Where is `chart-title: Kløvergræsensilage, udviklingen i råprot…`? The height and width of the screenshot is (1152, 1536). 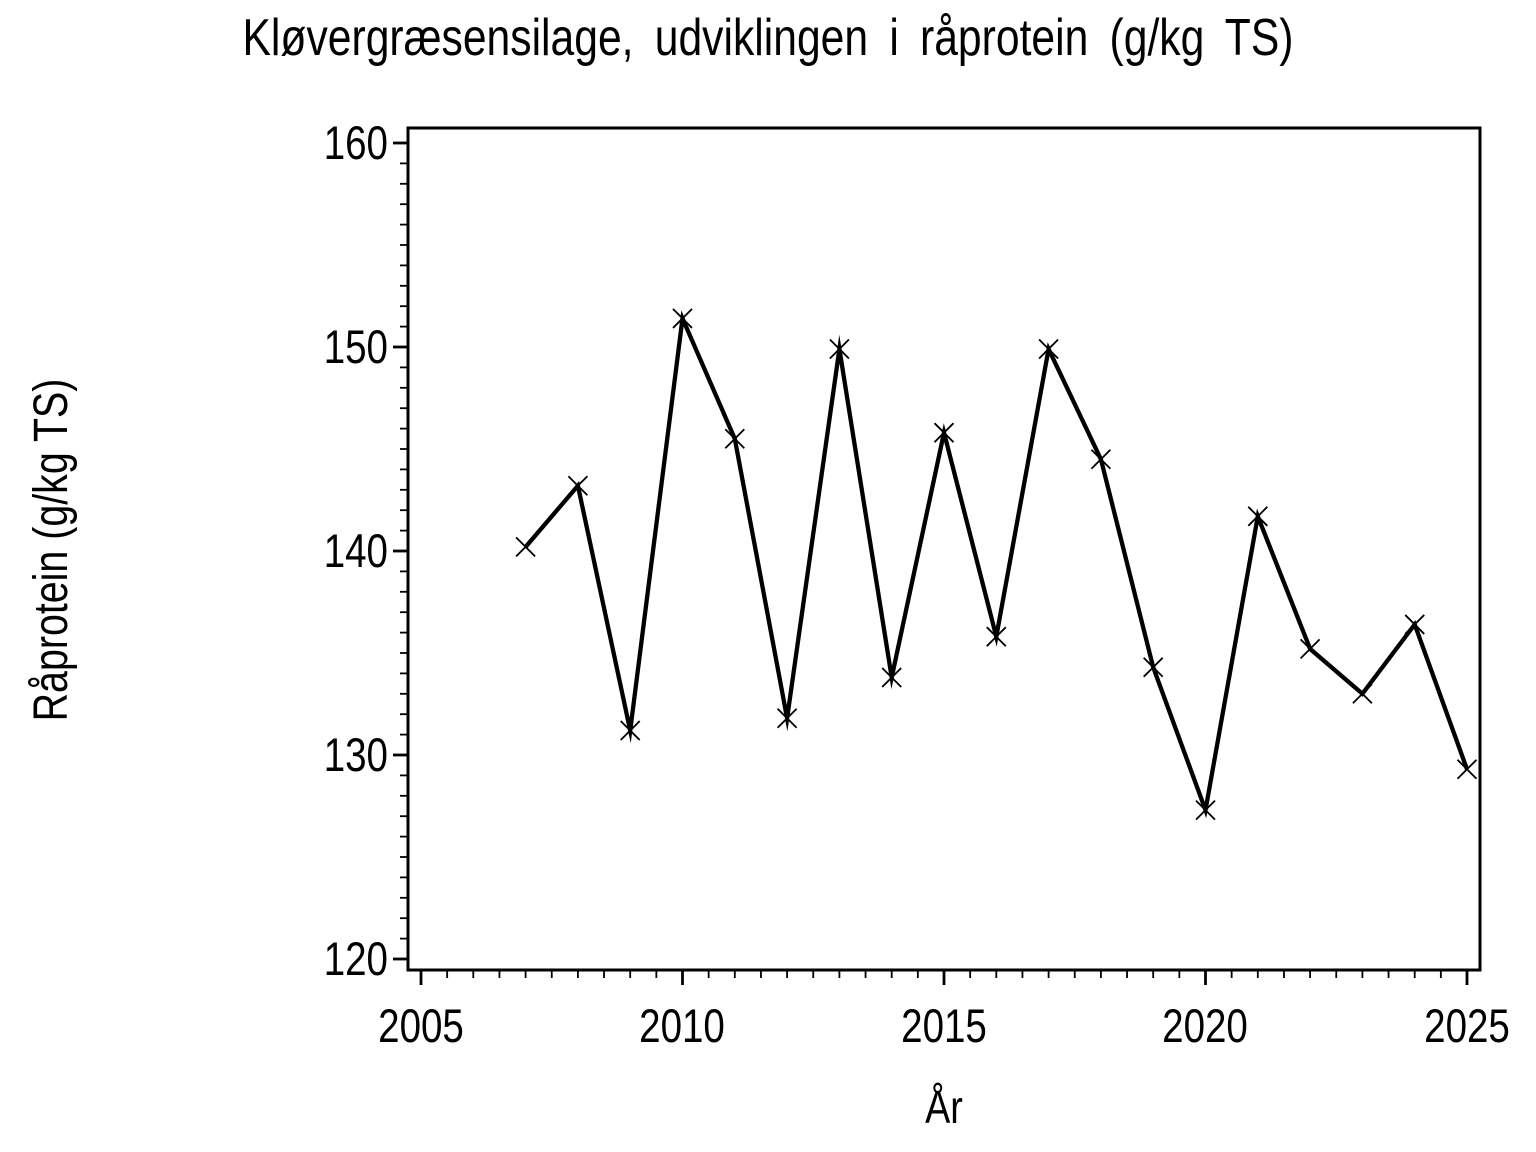 chart-title: Kløvergræsensilage, udviklingen i råprot… is located at coordinates (768, 38).